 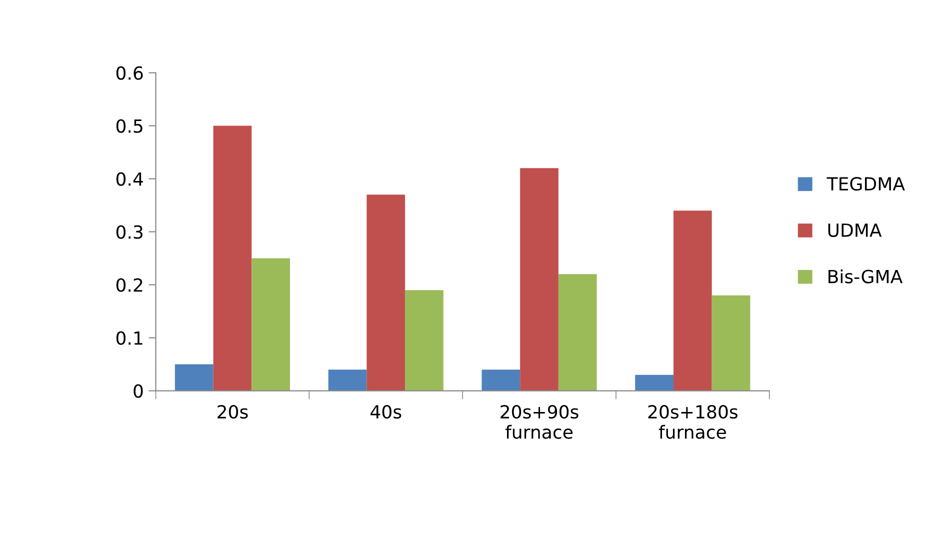 What do you see at coordinates (386, 411) in the screenshot?
I see `x-tick-label: 40s` at bounding box center [386, 411].